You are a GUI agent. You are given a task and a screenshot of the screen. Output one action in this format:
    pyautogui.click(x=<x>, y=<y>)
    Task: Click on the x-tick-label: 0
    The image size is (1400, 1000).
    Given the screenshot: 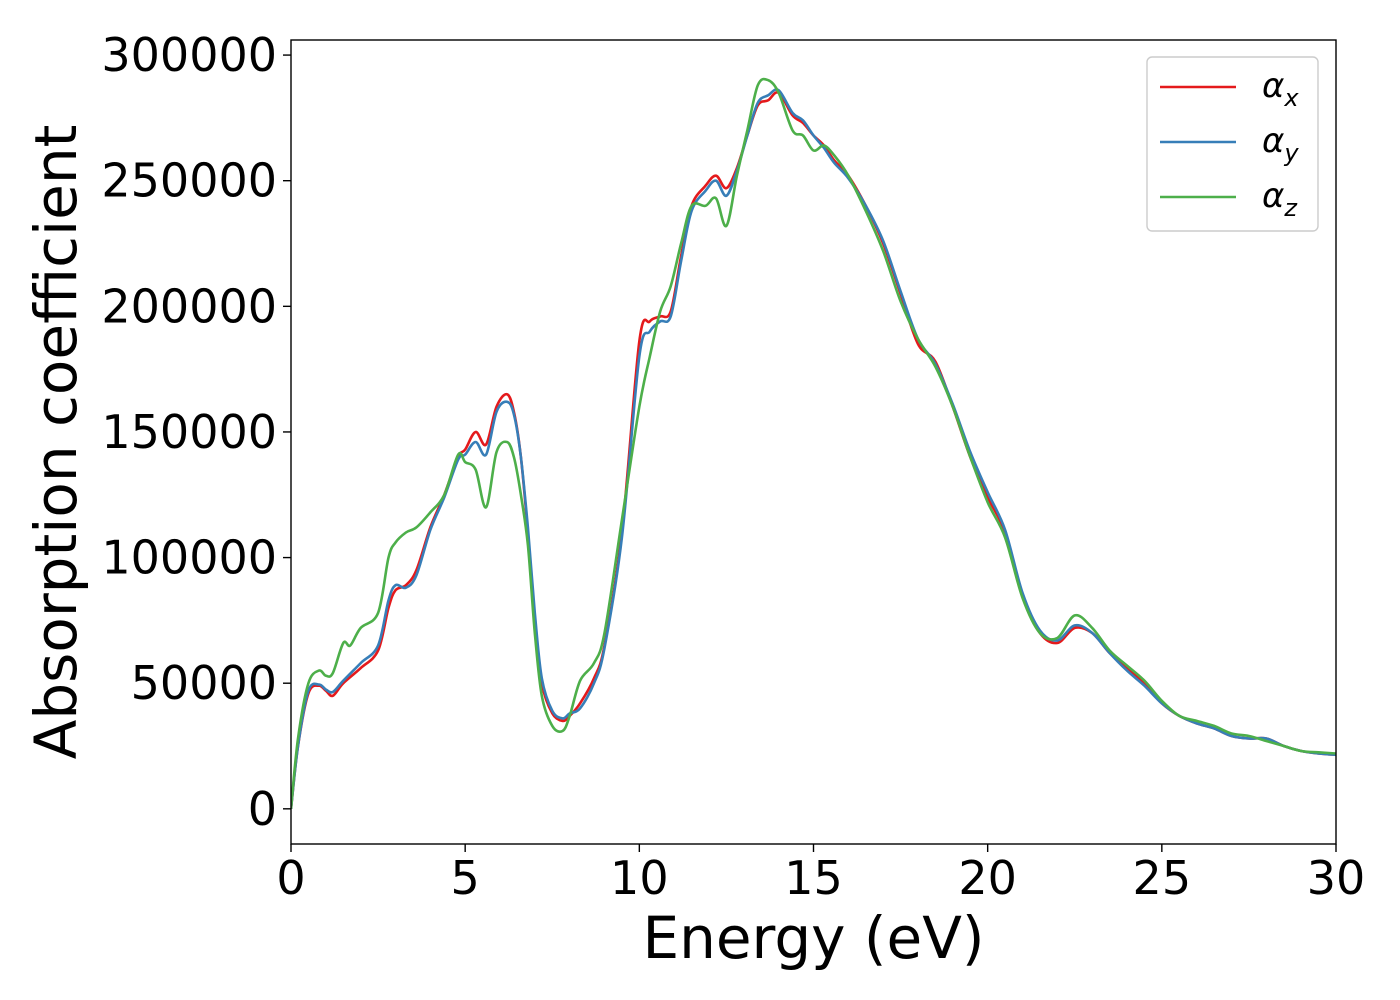 What is the action you would take?
    pyautogui.click(x=290, y=878)
    